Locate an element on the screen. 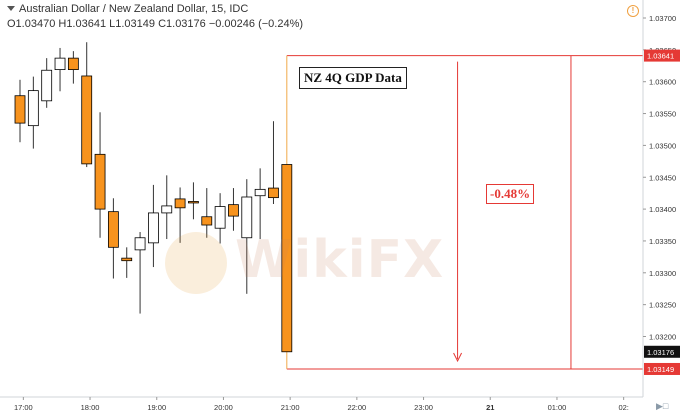 This screenshot has width=680, height=415. x-tick-label: 23:00 is located at coordinates (423, 407).